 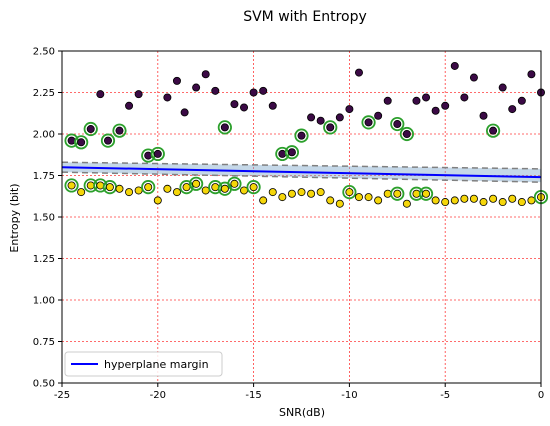 I want to click on legend: hyperplane margin, so click(x=143, y=364).